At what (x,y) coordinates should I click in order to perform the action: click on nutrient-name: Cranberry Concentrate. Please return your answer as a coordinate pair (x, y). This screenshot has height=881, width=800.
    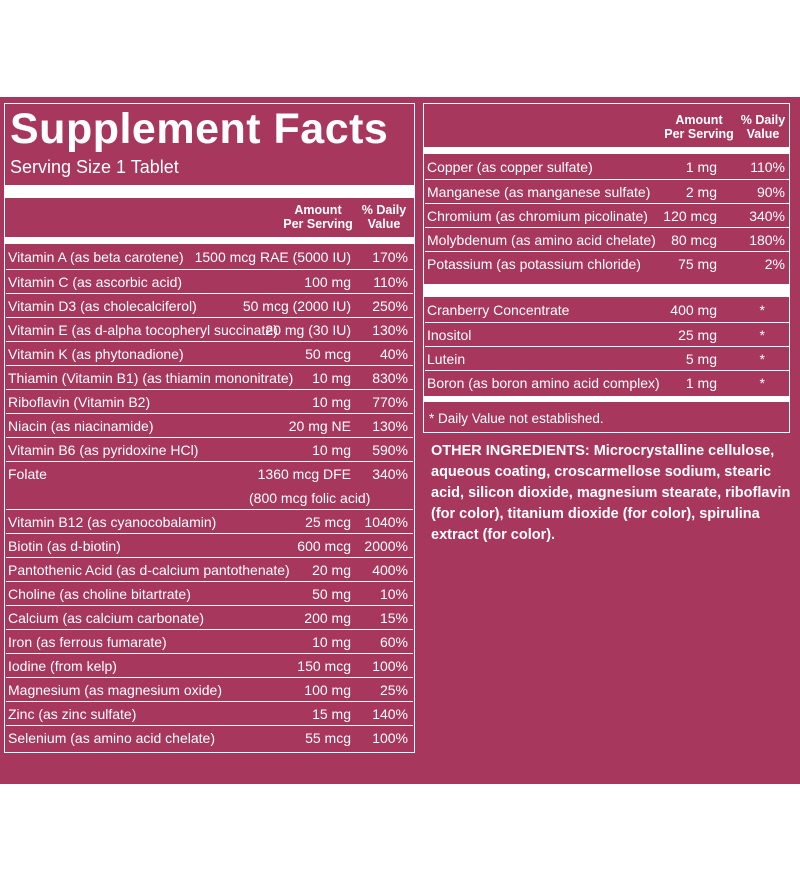
    Looking at the image, I should click on (498, 310).